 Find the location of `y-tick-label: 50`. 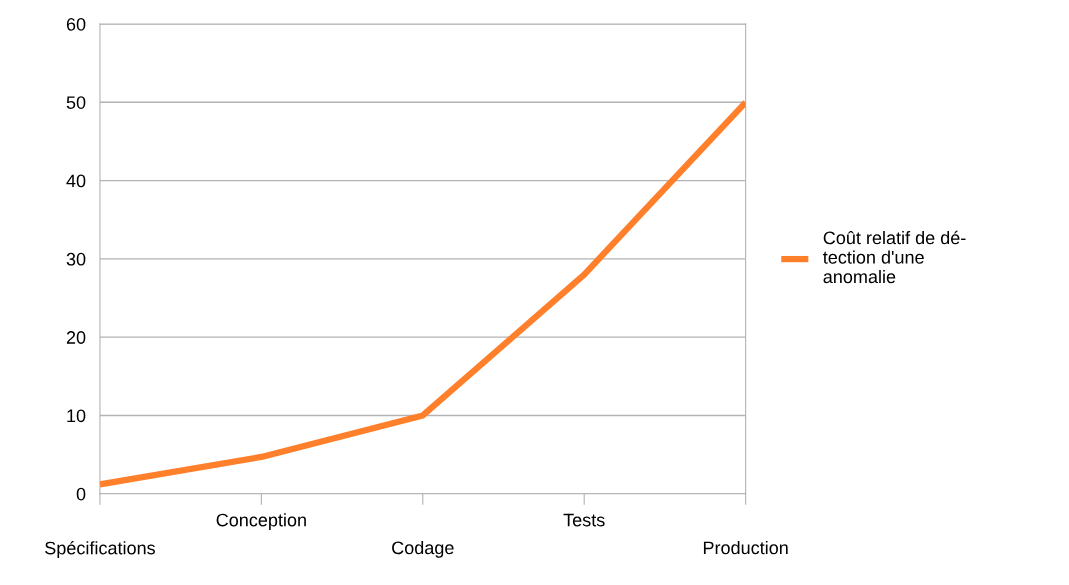

y-tick-label: 50 is located at coordinates (76, 102).